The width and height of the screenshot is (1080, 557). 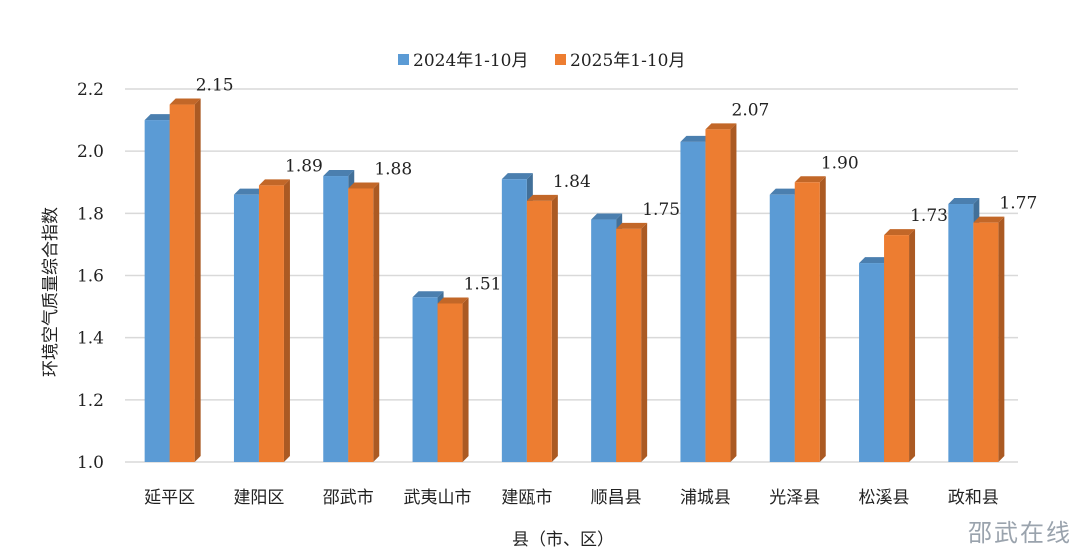 What do you see at coordinates (616, 498) in the screenshot?
I see `x-category-label: 顺昌县` at bounding box center [616, 498].